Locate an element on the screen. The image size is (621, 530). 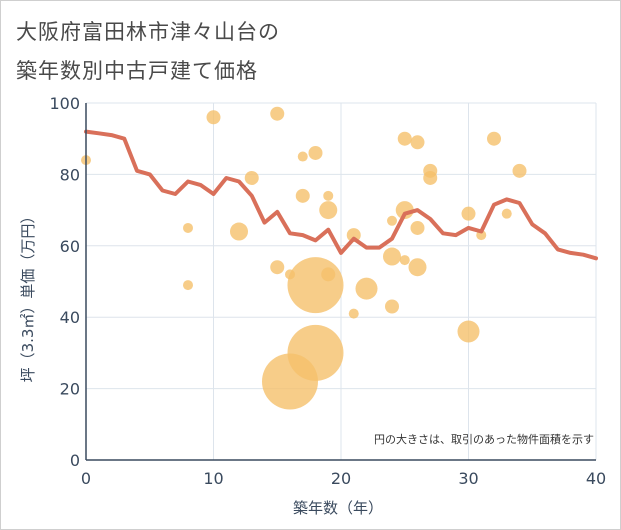
y-tick-label: 60 is located at coordinates (70, 246).